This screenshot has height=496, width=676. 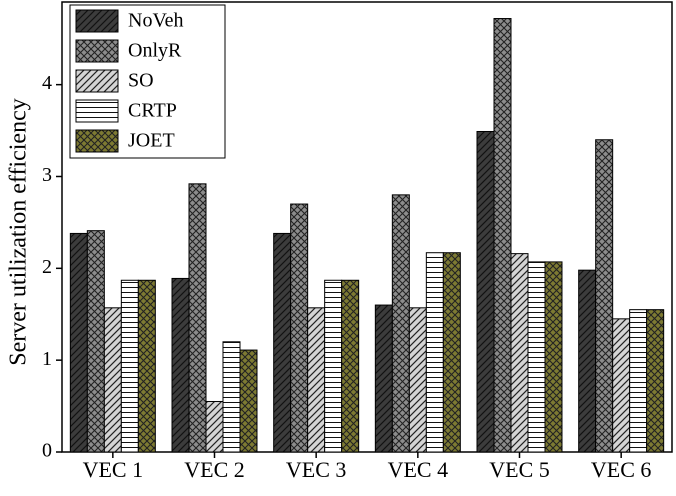 What do you see at coordinates (113, 469) in the screenshot?
I see `x-tick-label: VEC 1` at bounding box center [113, 469].